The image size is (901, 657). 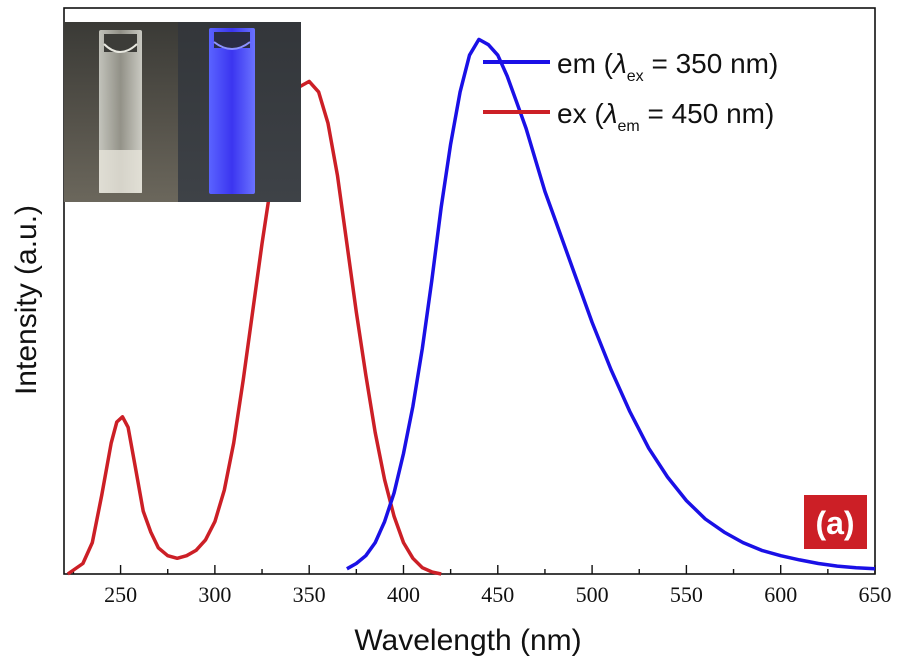 What do you see at coordinates (467, 640) in the screenshot?
I see `x-axis-title: Wavelength (nm)` at bounding box center [467, 640].